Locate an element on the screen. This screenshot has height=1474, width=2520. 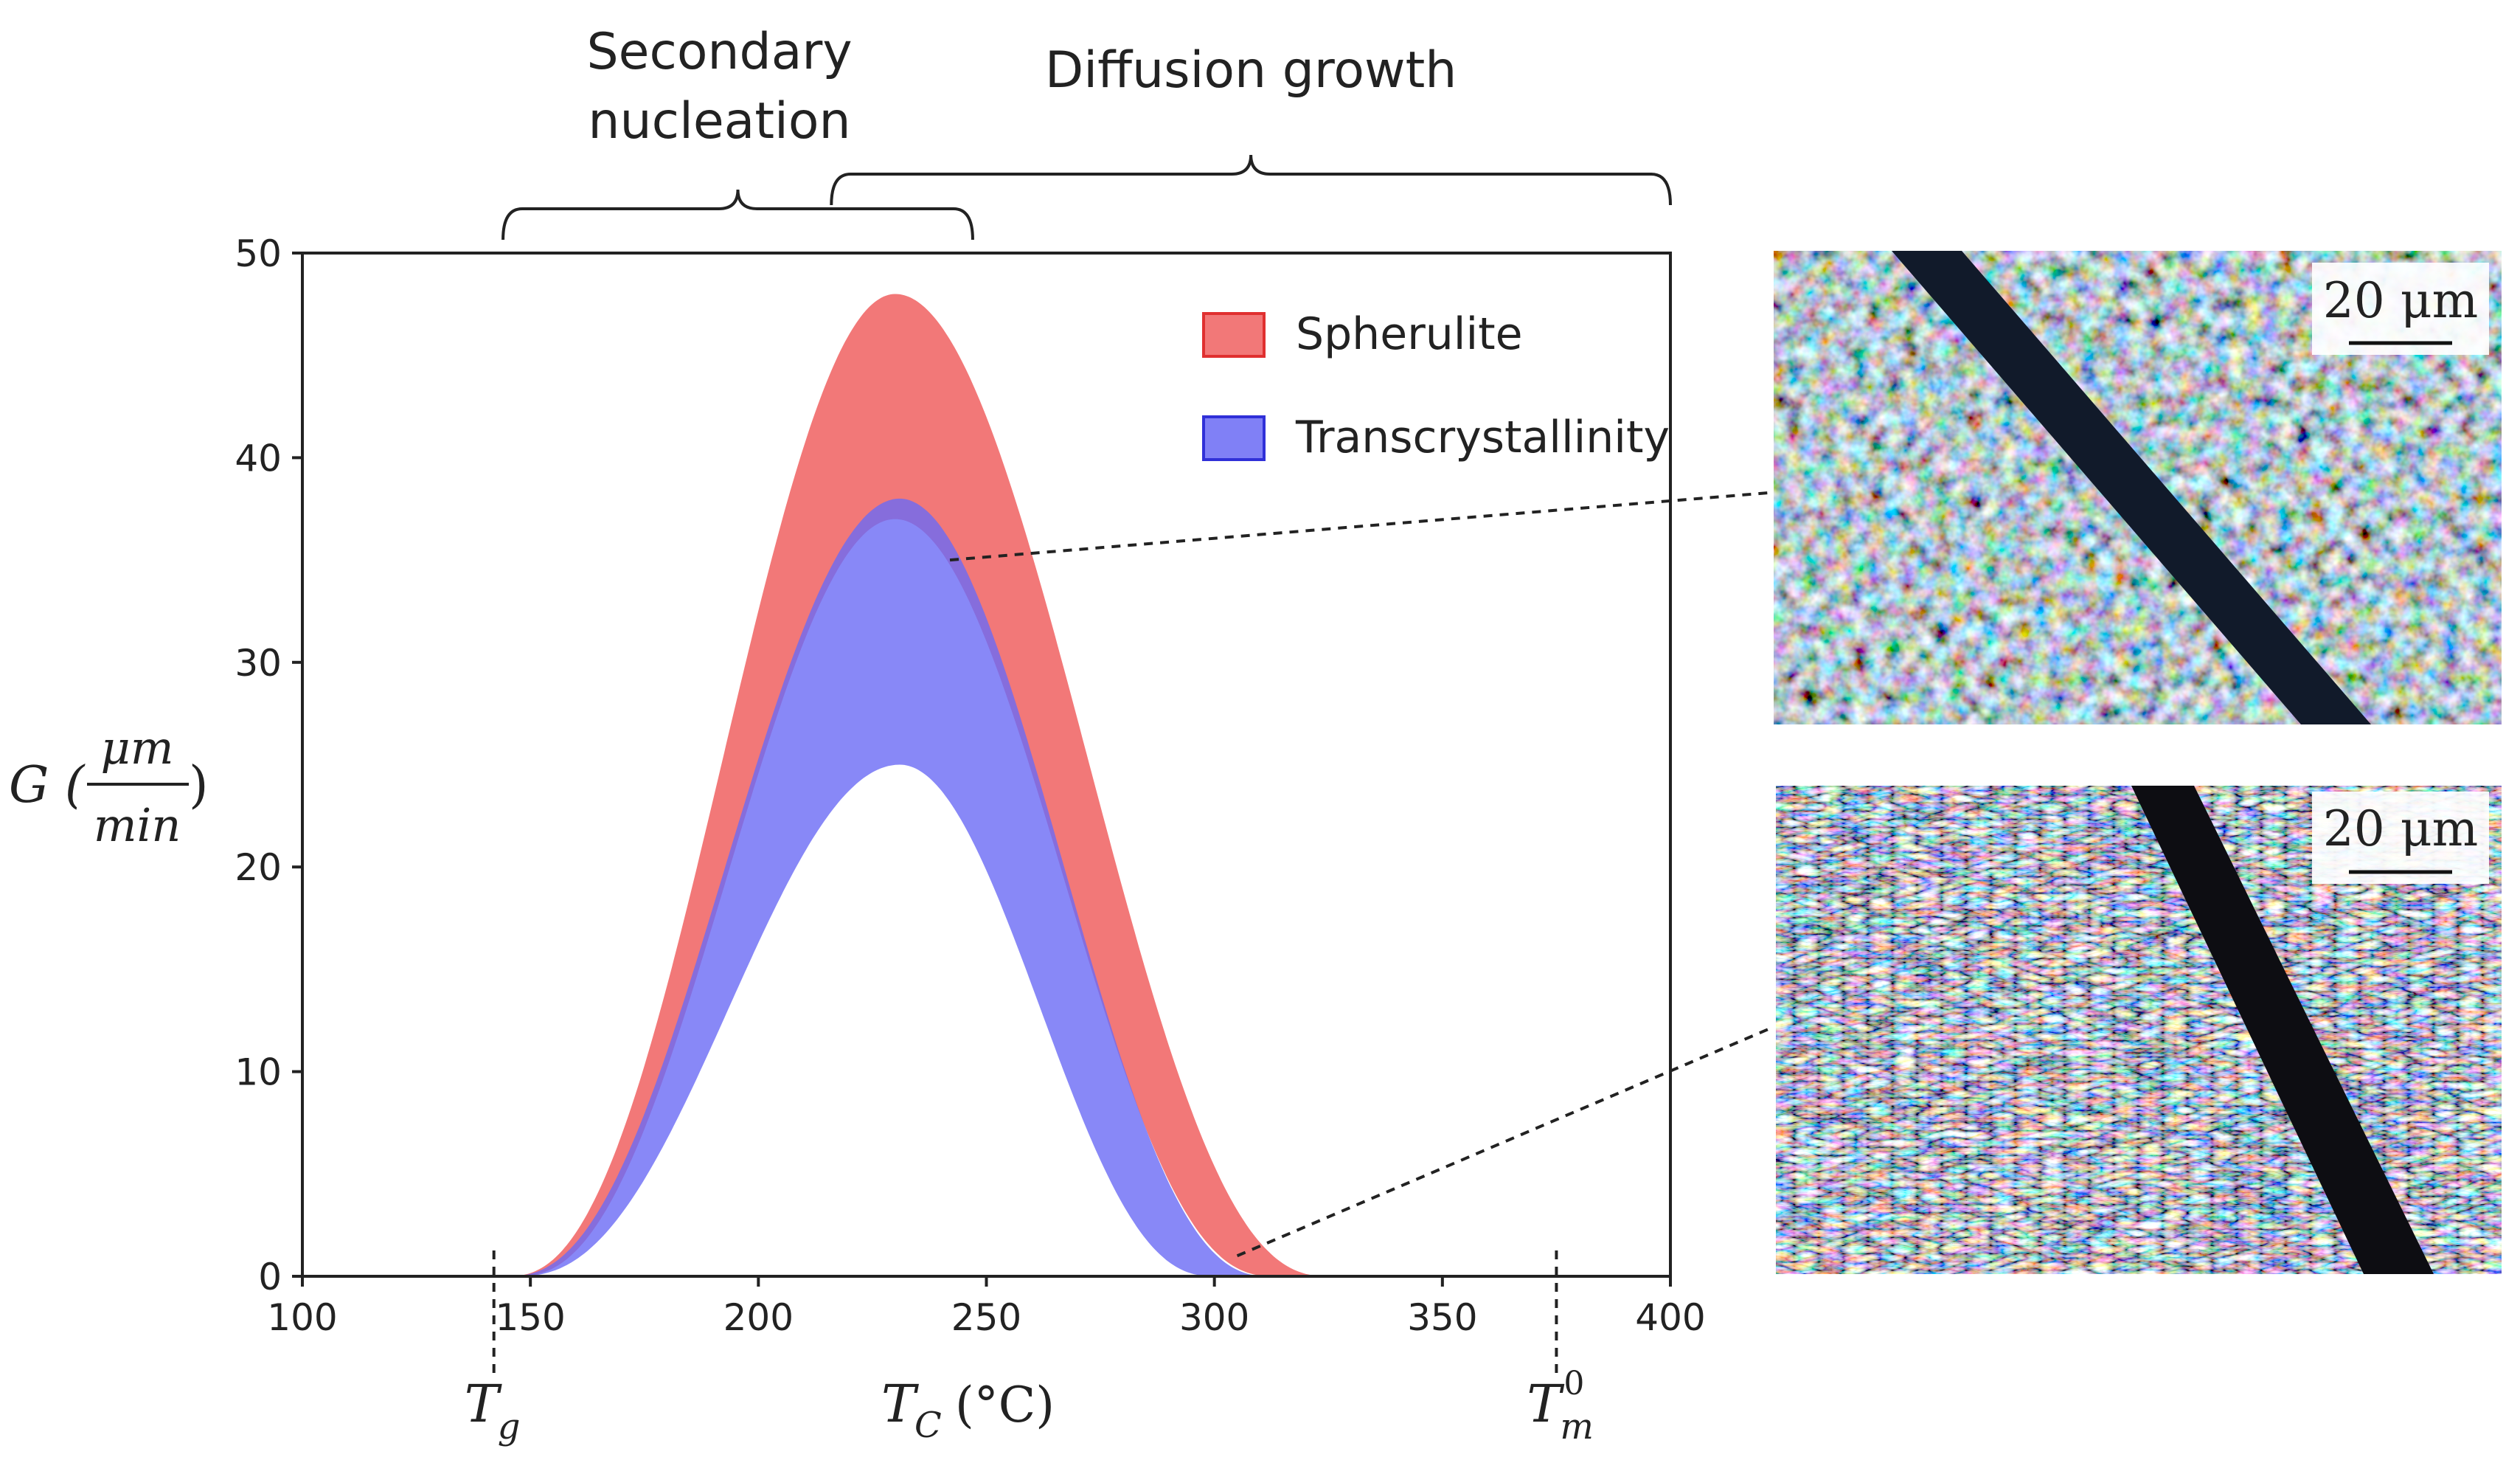
region-label-secondary-nucleation-line1: Secondary is located at coordinates (719, 52).